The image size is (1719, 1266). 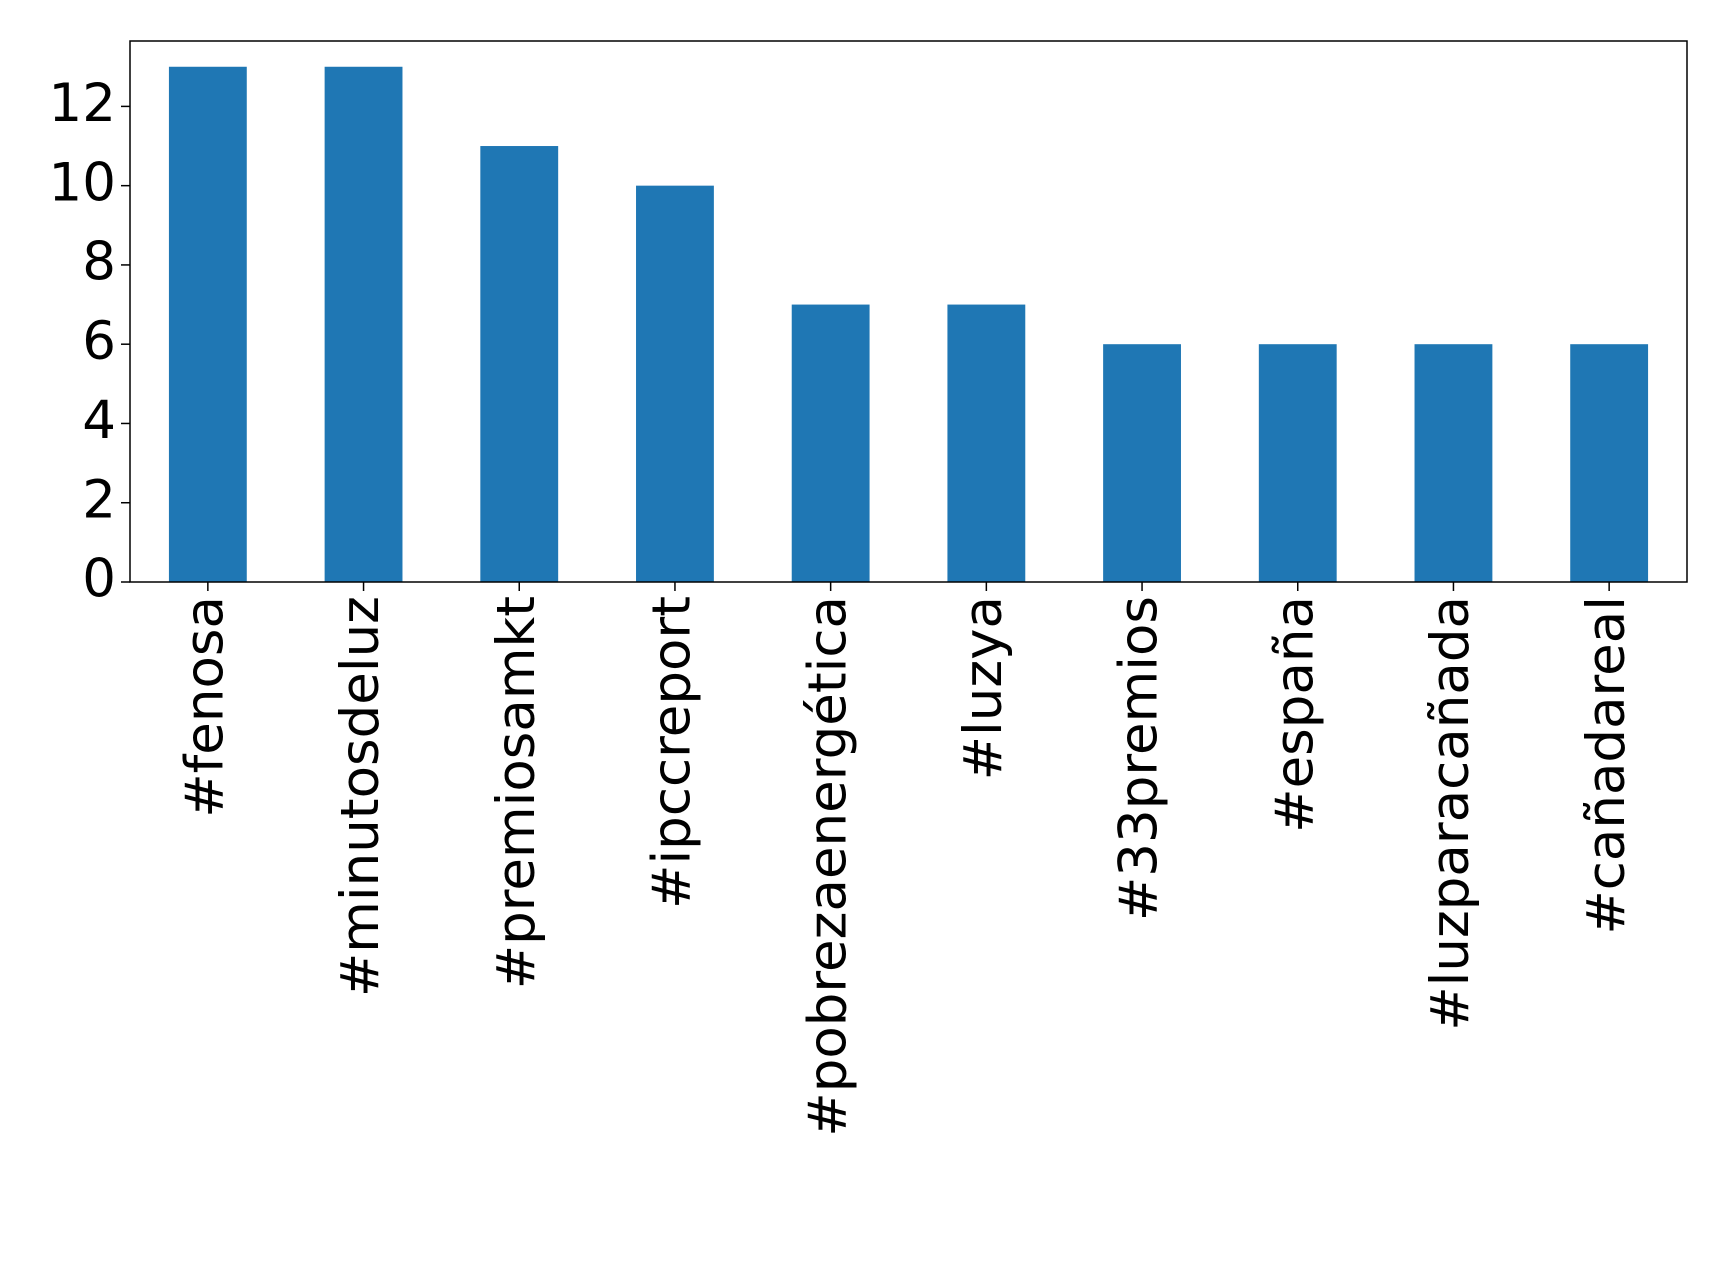 I want to click on y-tick-label: 4, so click(x=99, y=420).